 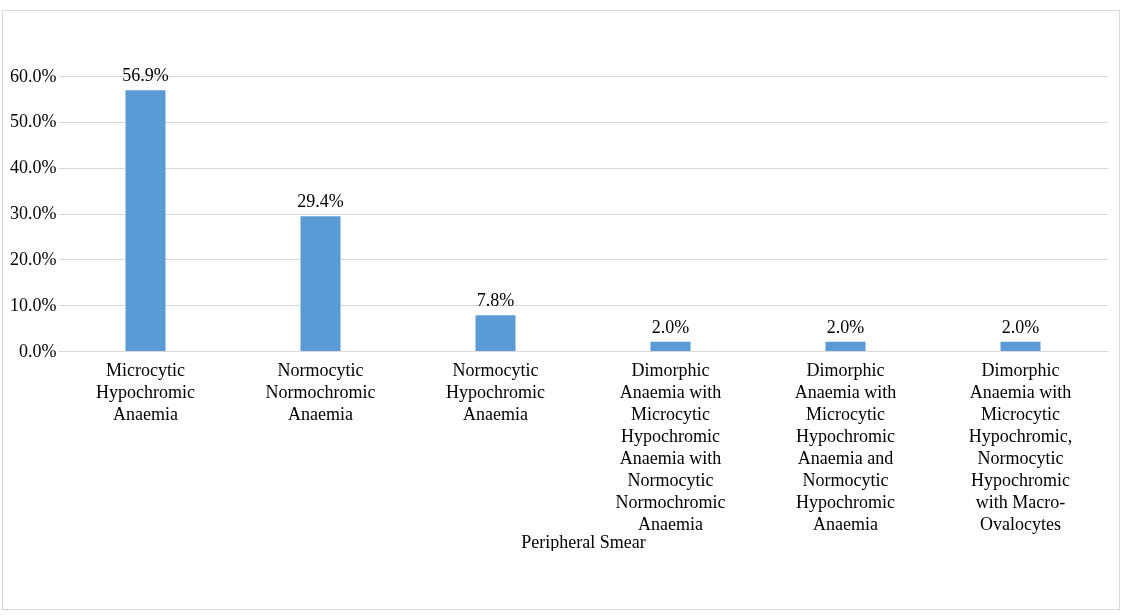 What do you see at coordinates (145, 391) in the screenshot?
I see `x-tick-label: Microcytic Hypochromic Anaemia` at bounding box center [145, 391].